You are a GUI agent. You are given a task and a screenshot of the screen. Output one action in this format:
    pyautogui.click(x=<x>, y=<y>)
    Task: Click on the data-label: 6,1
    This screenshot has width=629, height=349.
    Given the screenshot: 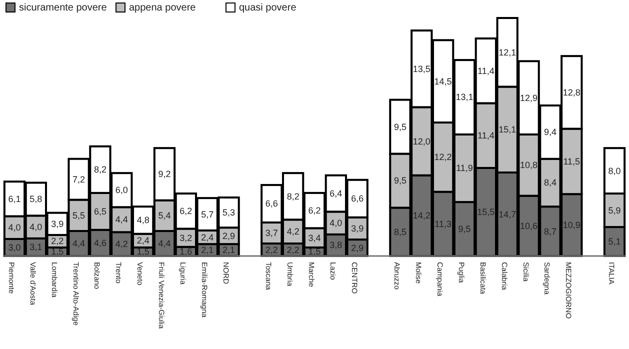 What is the action you would take?
    pyautogui.click(x=14, y=199)
    